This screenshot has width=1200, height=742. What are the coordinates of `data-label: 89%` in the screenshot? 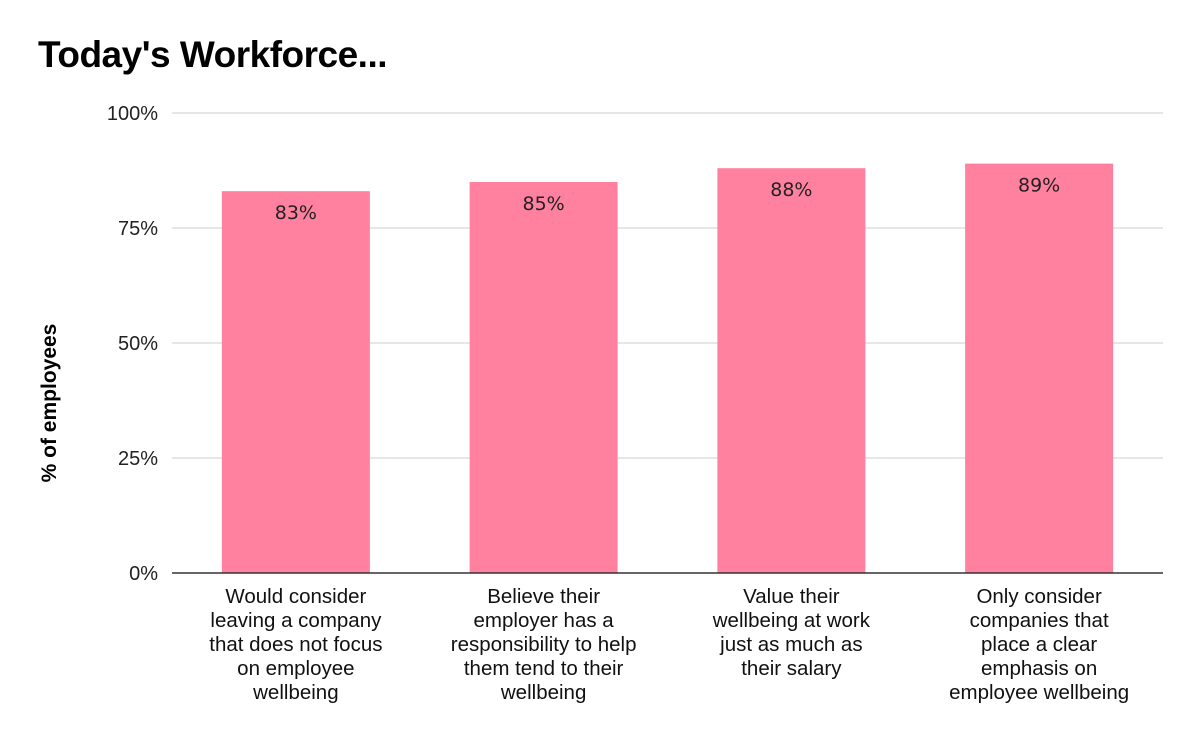 It's located at (1039, 186).